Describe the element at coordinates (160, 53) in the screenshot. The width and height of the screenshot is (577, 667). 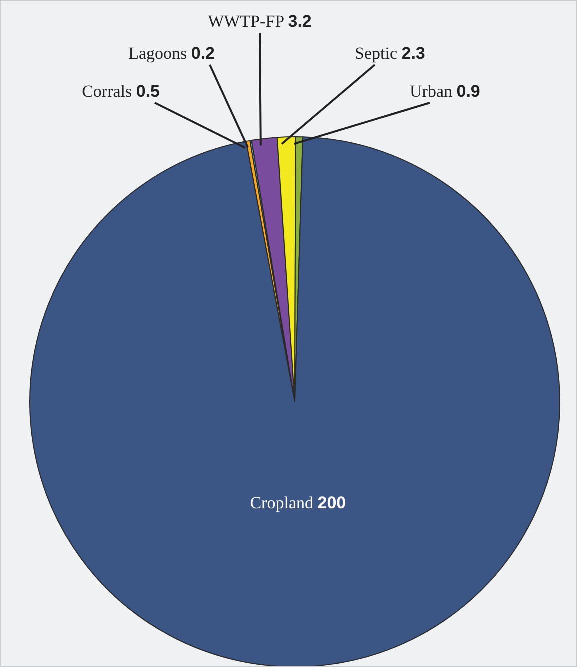
I see `slice-label: Lagoons` at that location.